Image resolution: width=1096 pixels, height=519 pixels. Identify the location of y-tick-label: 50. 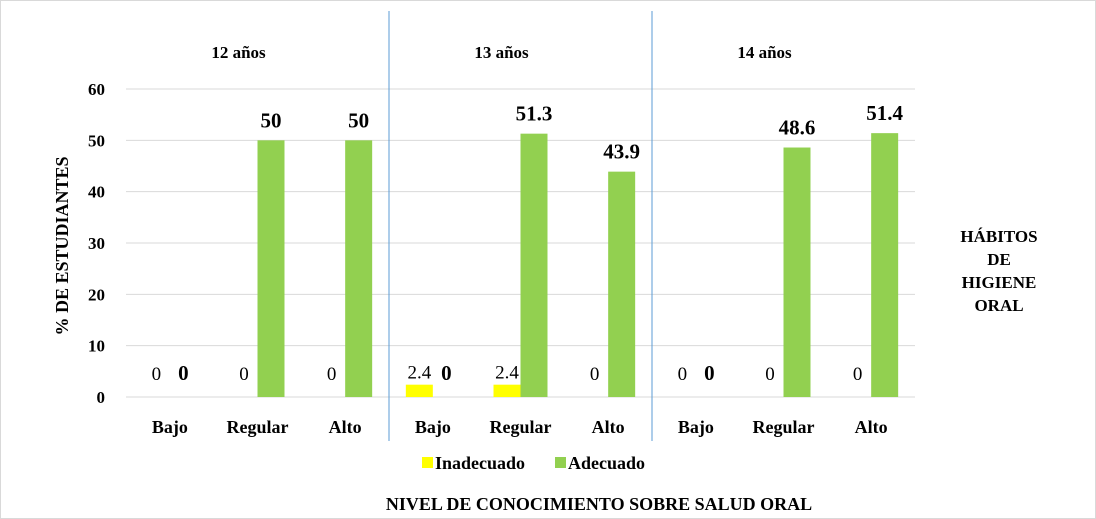
(96, 140).